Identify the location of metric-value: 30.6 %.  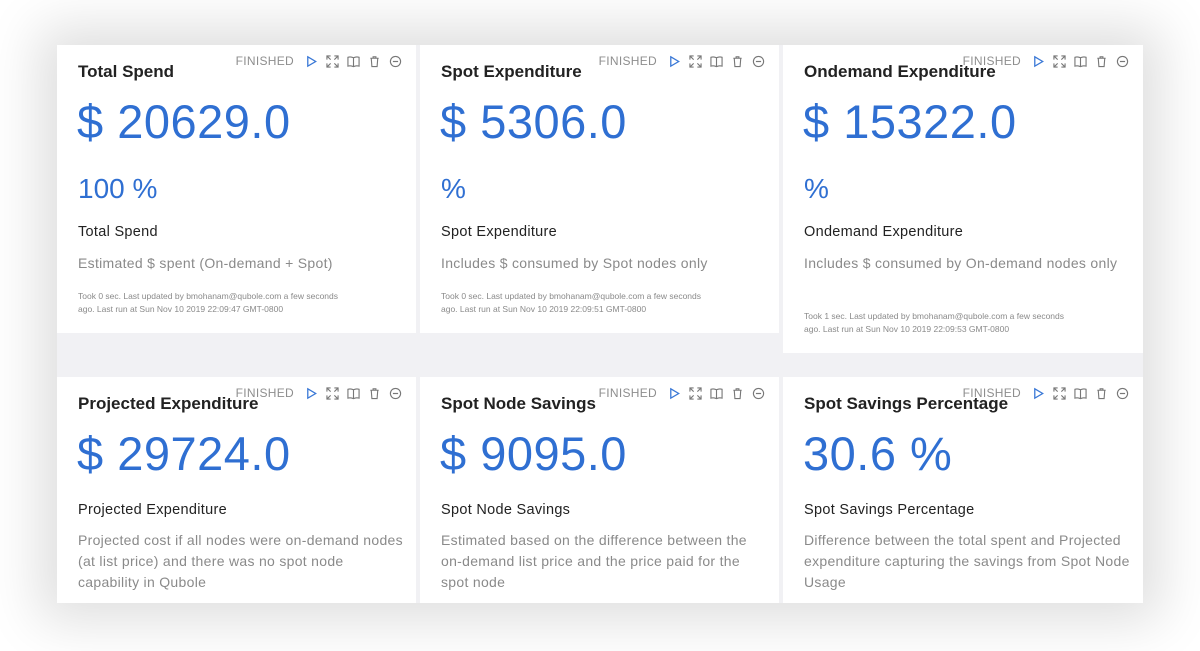
(878, 453).